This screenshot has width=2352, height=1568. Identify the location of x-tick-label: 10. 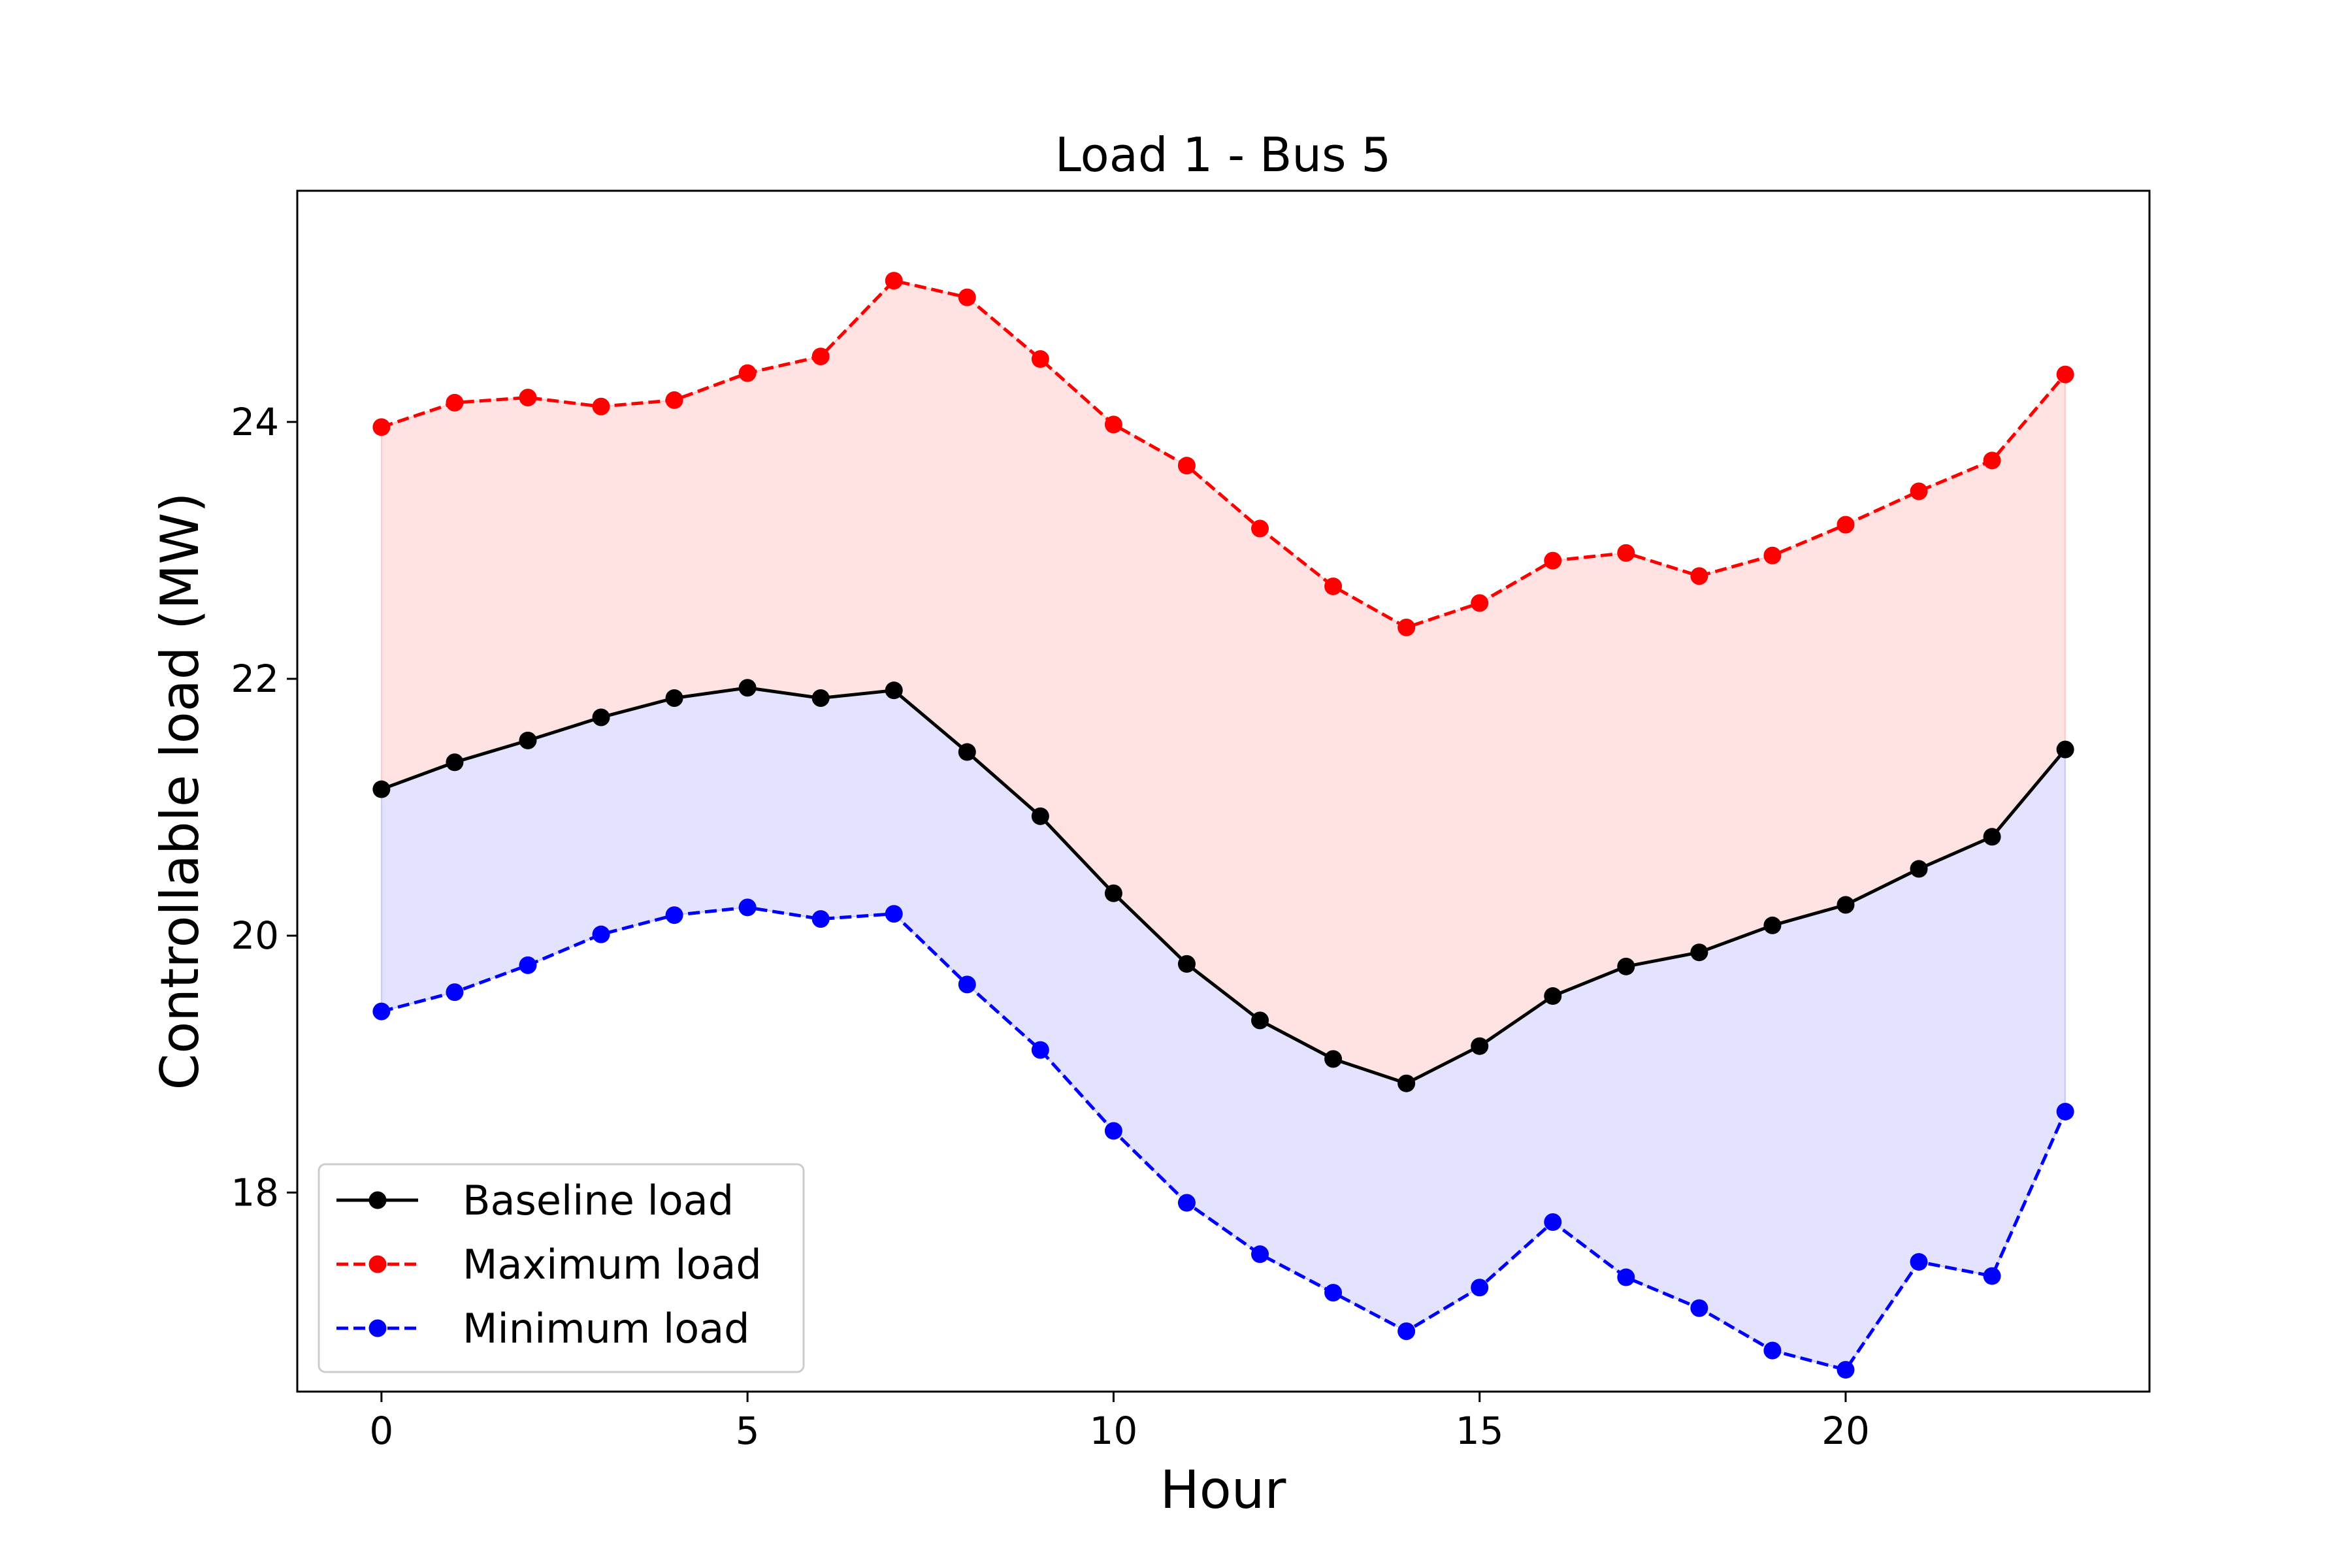
(1114, 1431).